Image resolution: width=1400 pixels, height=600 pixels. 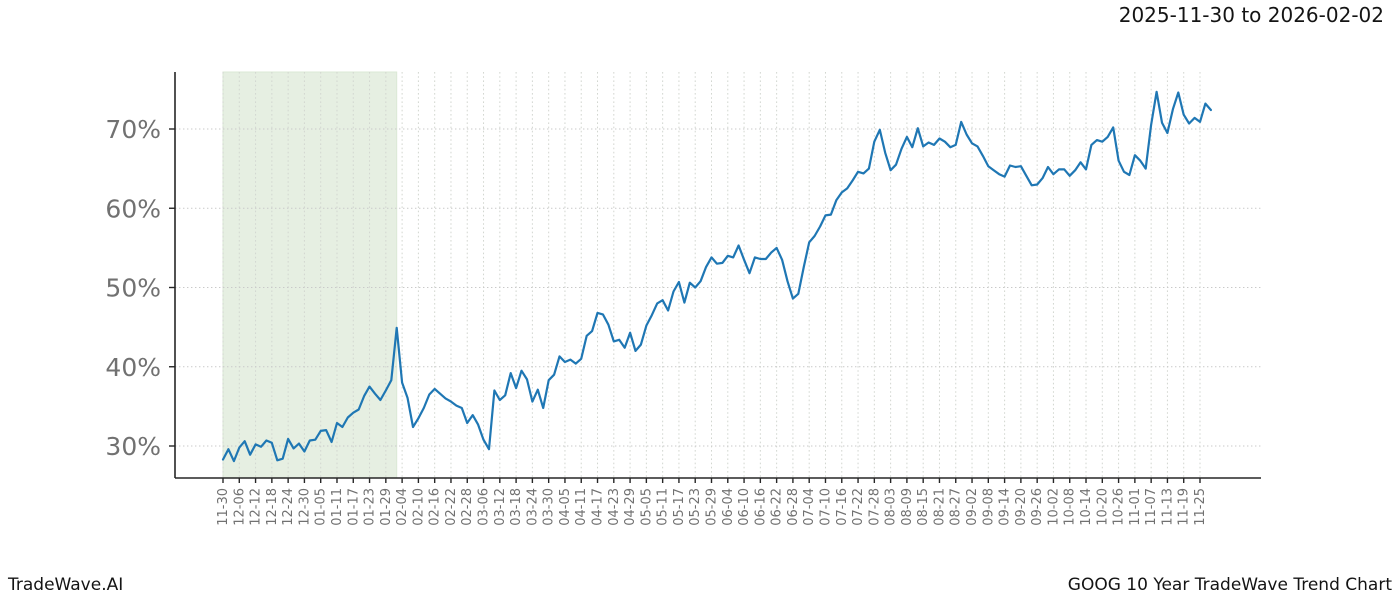 What do you see at coordinates (825, 507) in the screenshot?
I see `x-tick-label: 07-10` at bounding box center [825, 507].